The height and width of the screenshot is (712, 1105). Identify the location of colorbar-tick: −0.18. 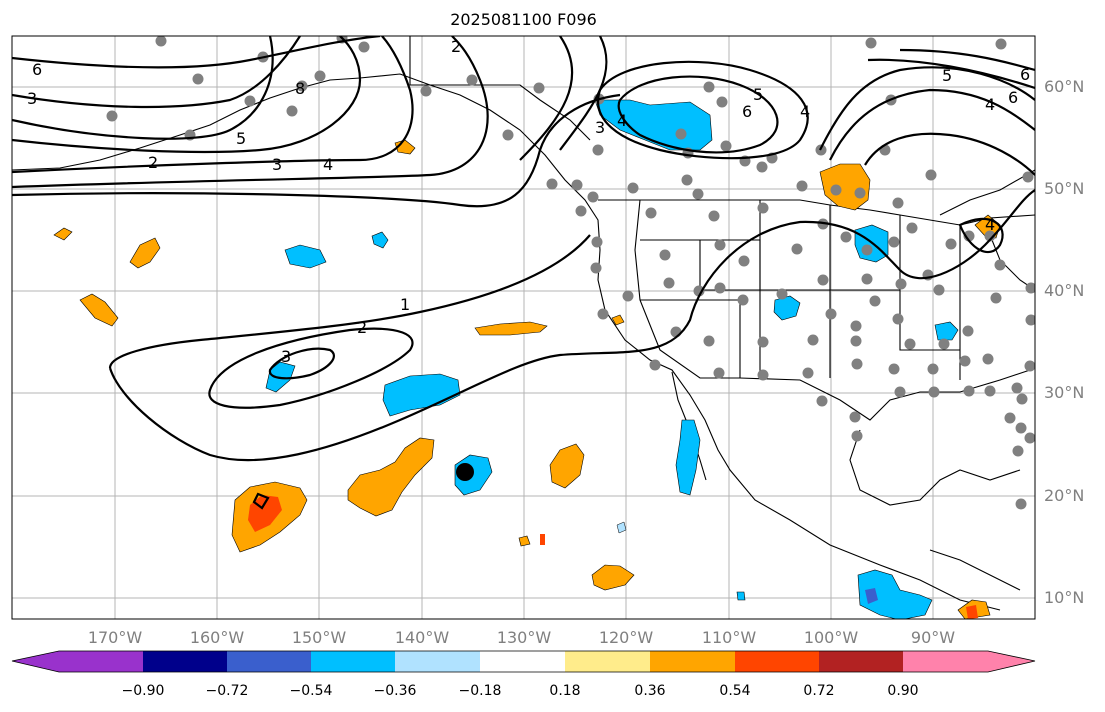
(480, 691).